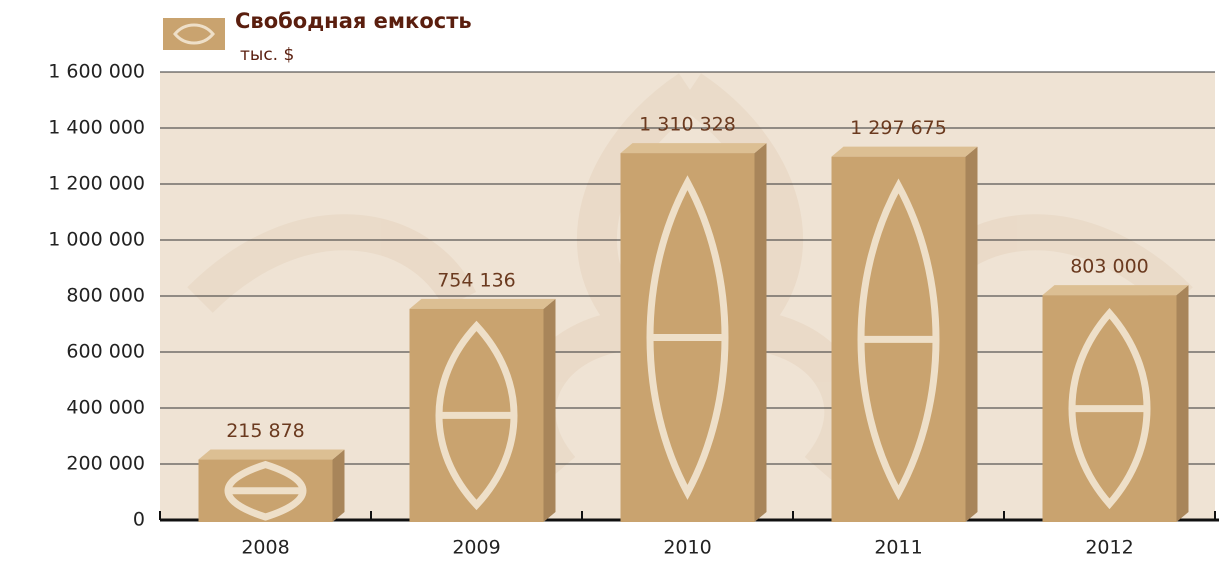 The image size is (1227, 561). Describe the element at coordinates (265, 548) in the screenshot. I see `x-tick-label: 2008` at that location.